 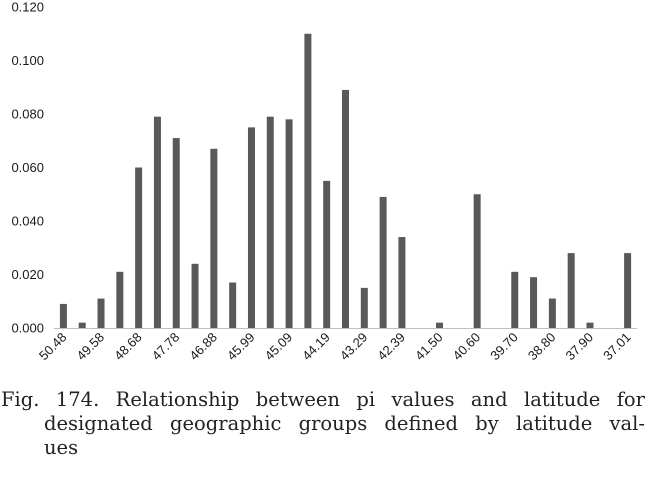 I want to click on x-tick-label: 41.50, so click(x=429, y=347).